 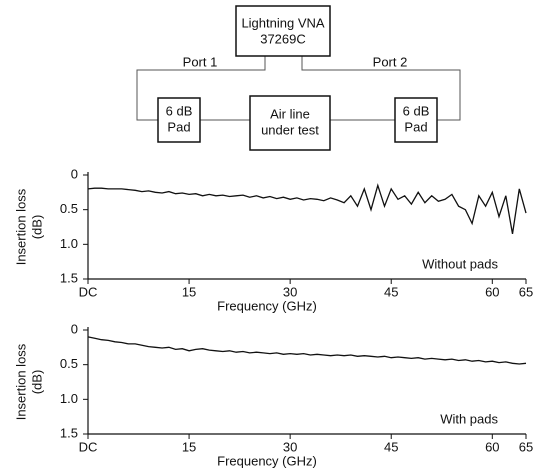 I want to click on annotation: With pads, so click(x=469, y=418).